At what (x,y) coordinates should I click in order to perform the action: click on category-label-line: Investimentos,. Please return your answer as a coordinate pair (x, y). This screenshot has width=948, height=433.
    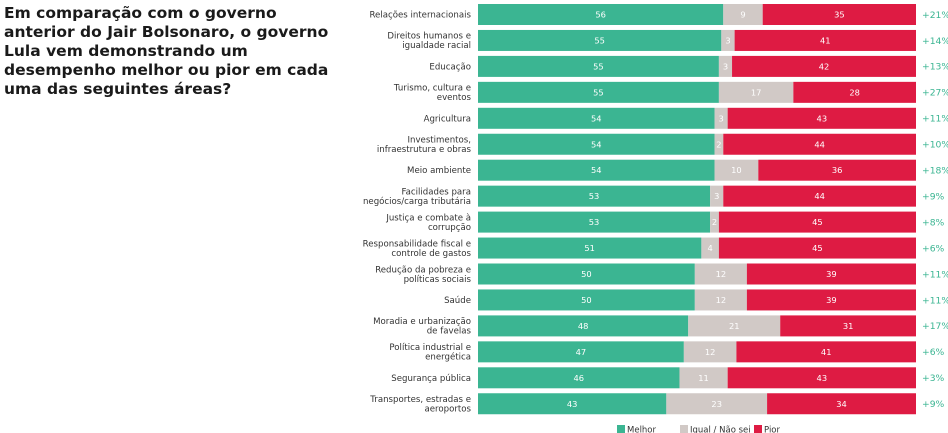
    Looking at the image, I should click on (439, 141).